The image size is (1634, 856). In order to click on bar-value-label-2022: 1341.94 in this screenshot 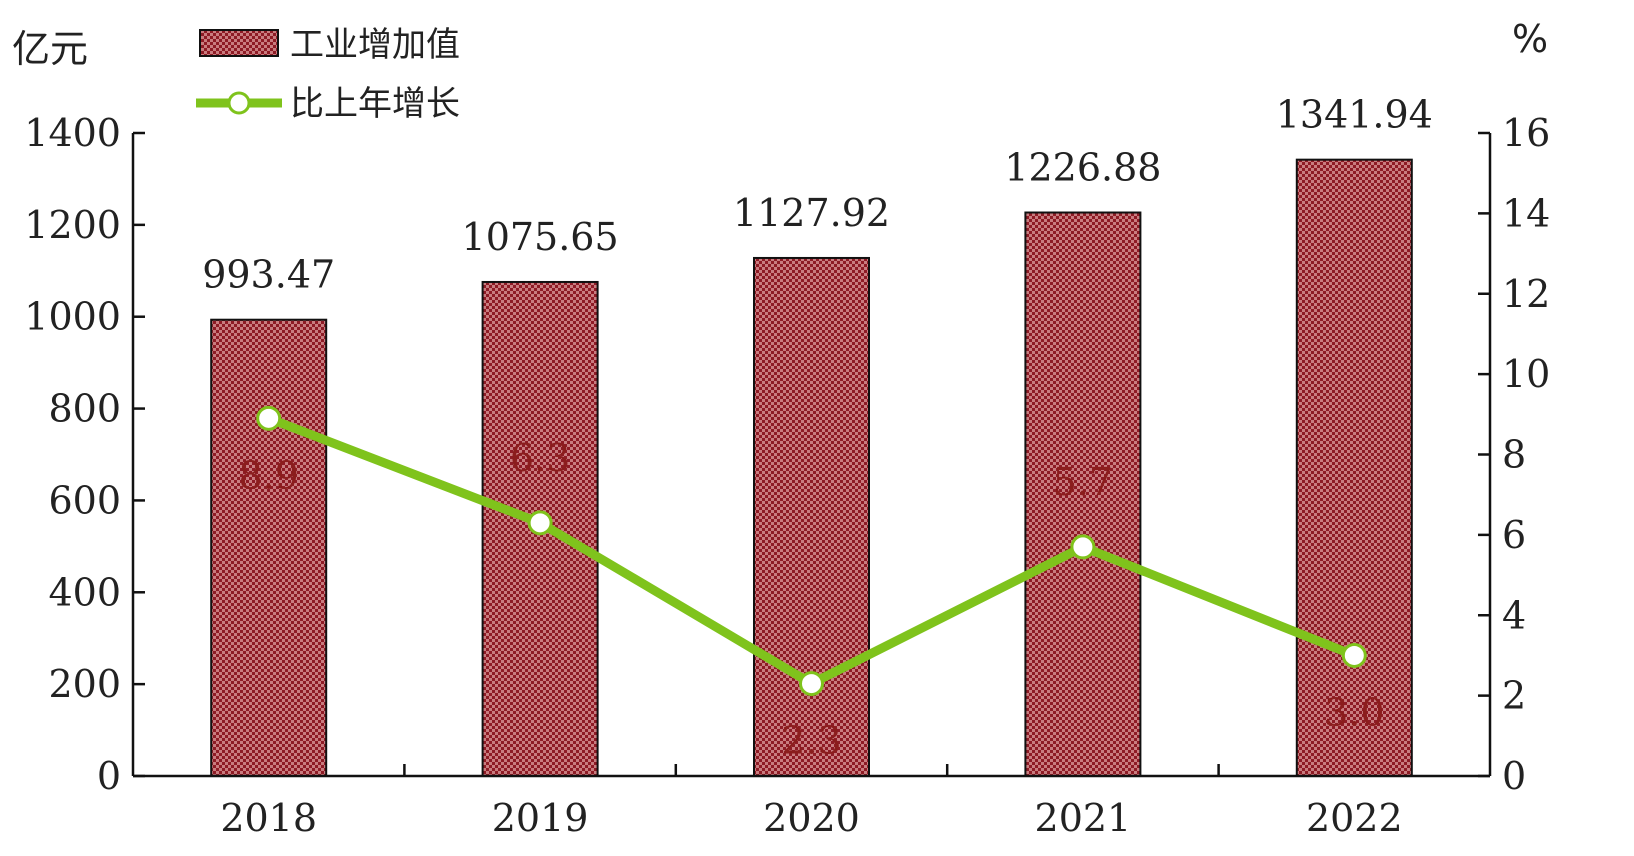, I will do `click(1354, 115)`.